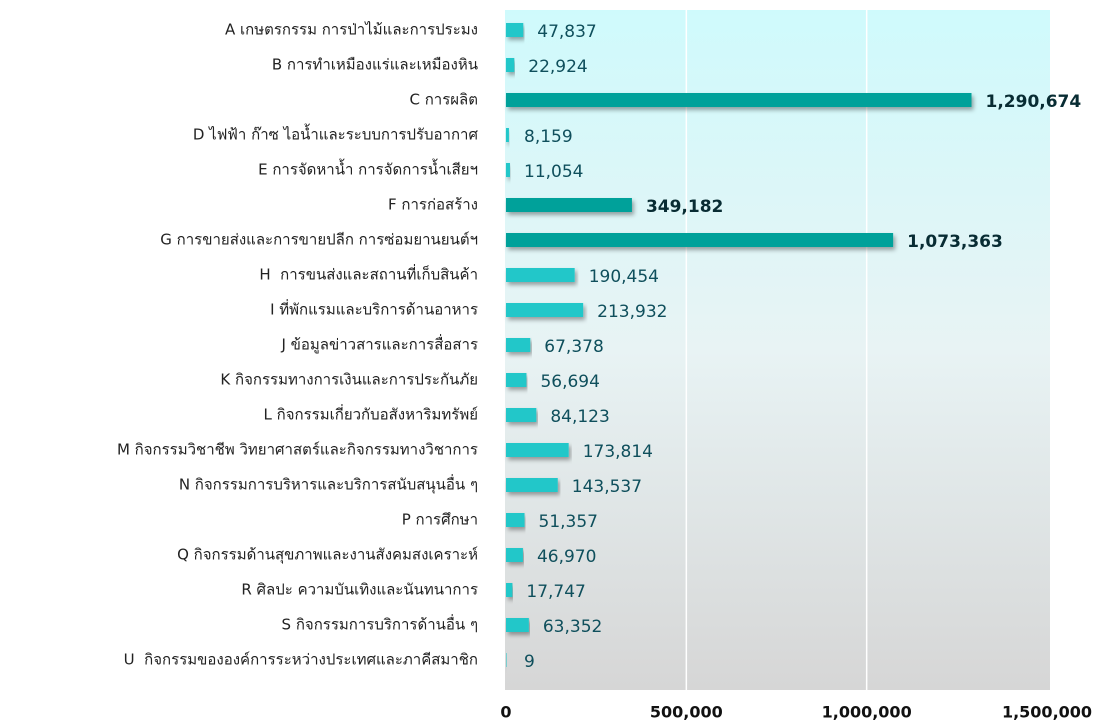  What do you see at coordinates (349, 380) in the screenshot?
I see `category-label: K กิจกรรมทางการเงินและการประกันภัย` at bounding box center [349, 380].